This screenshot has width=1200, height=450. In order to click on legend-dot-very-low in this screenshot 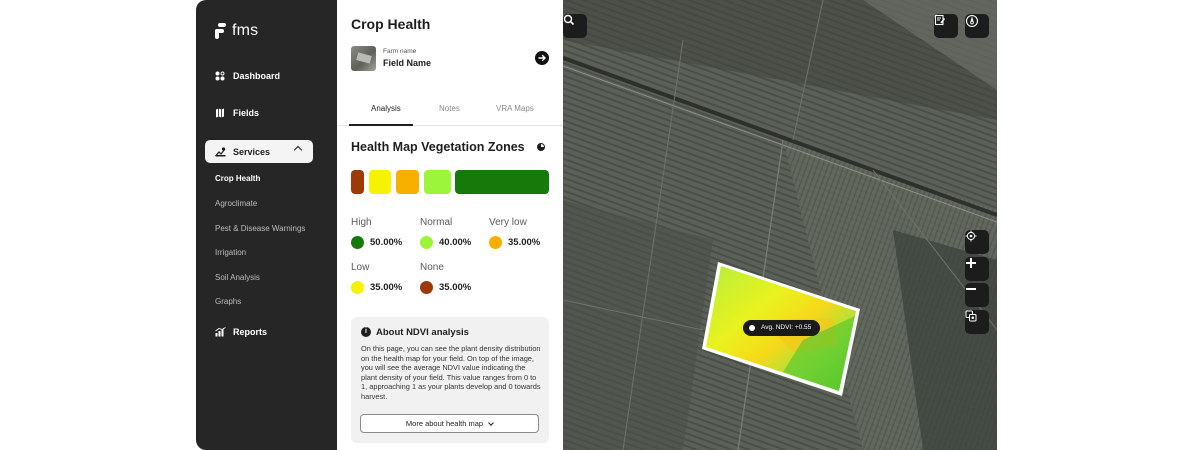, I will do `click(495, 242)`.